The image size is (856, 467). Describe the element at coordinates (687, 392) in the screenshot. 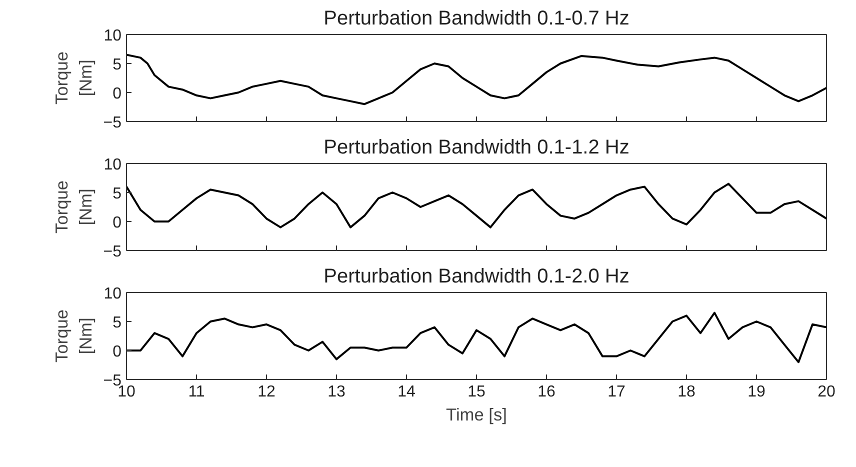

I see `x-tick-label: 18` at that location.